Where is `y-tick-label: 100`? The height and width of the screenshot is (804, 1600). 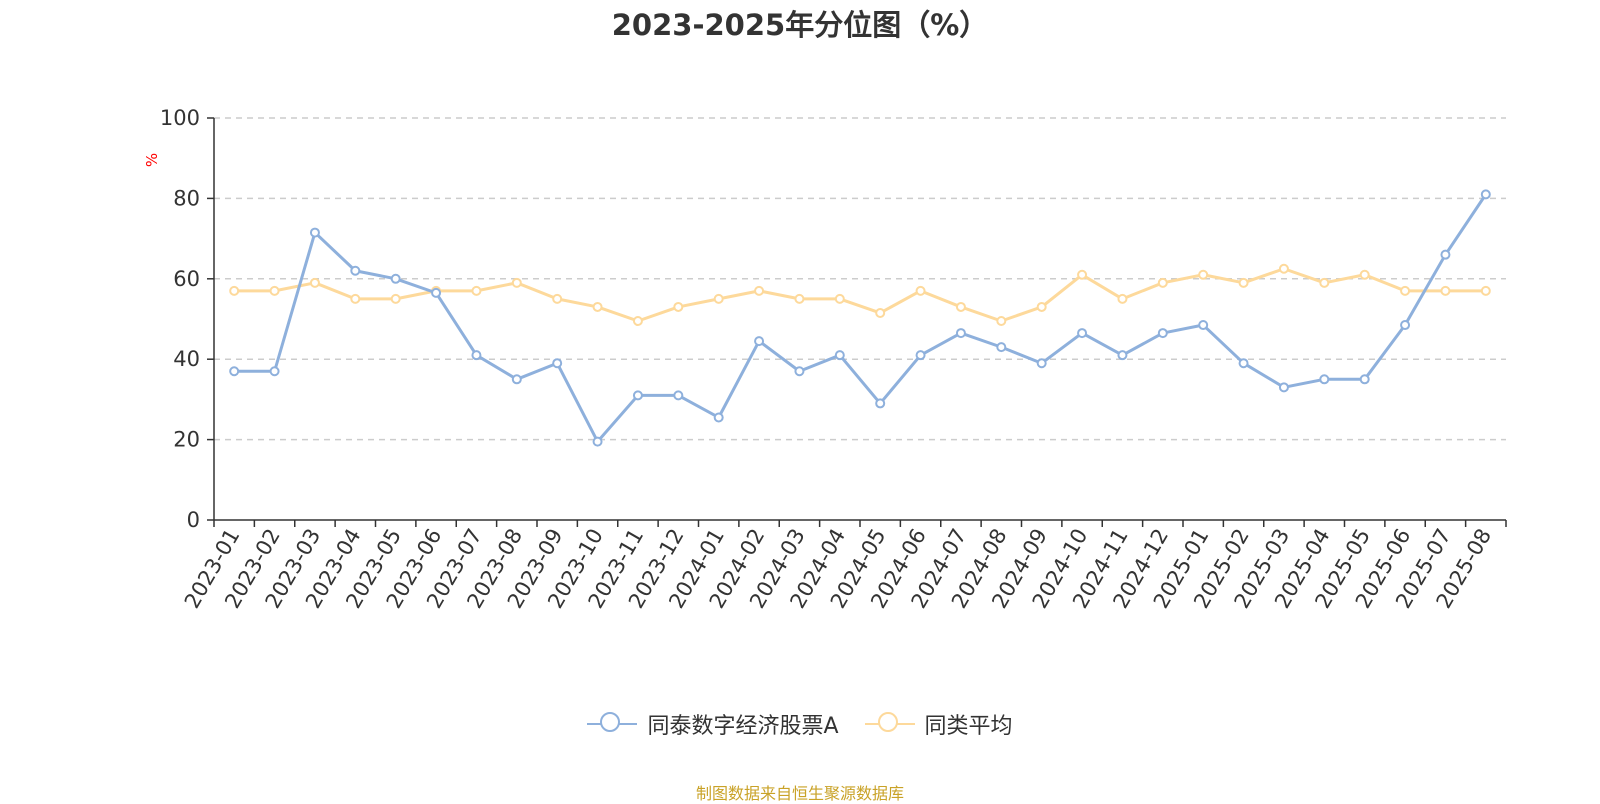 y-tick-label: 100 is located at coordinates (180, 118).